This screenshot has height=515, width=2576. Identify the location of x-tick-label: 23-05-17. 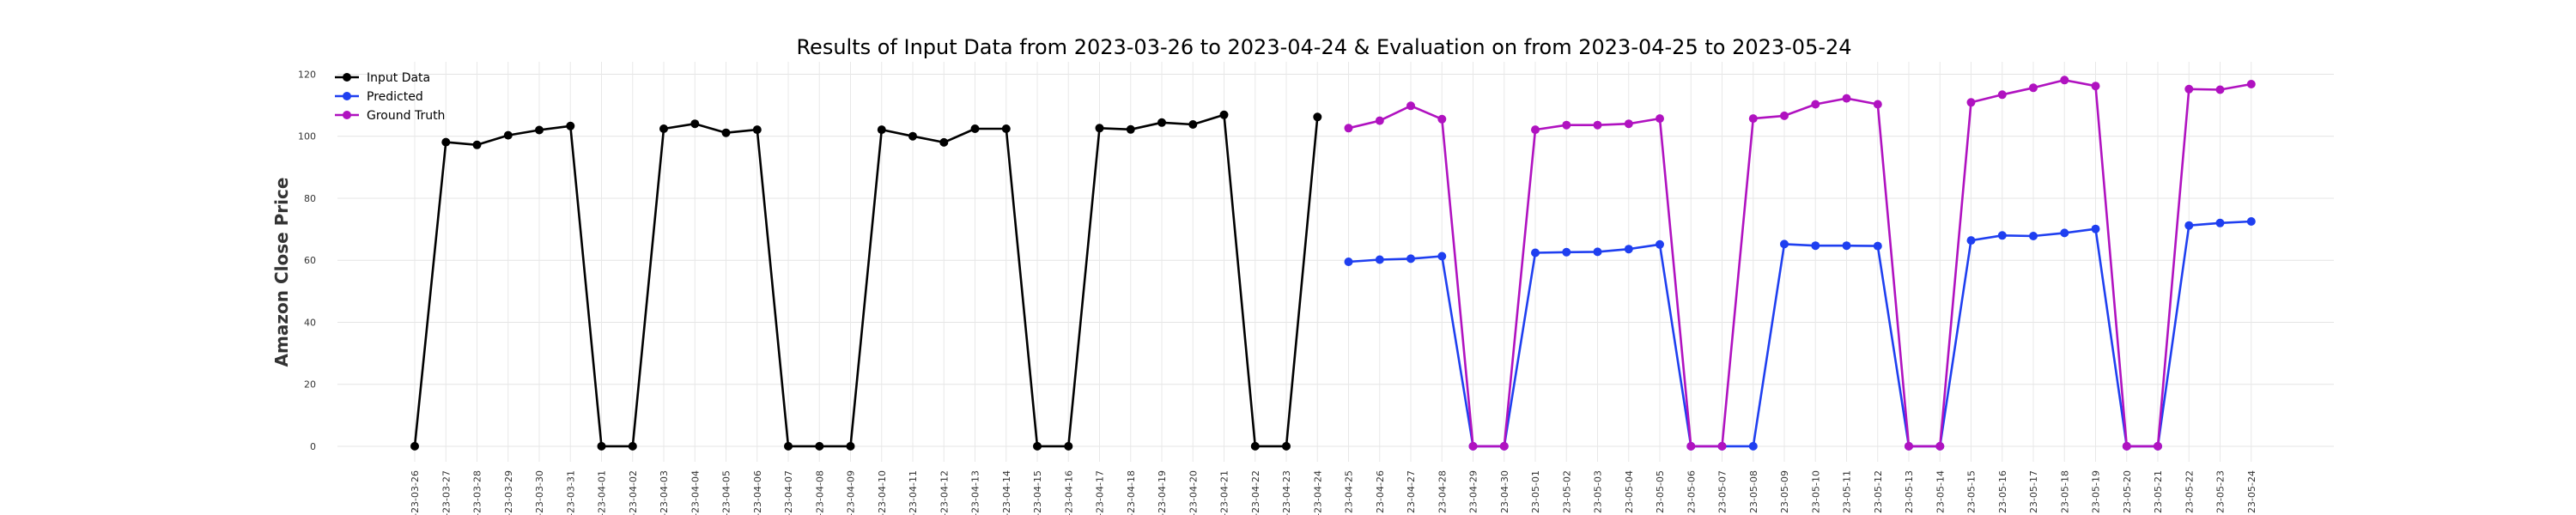
(2033, 491).